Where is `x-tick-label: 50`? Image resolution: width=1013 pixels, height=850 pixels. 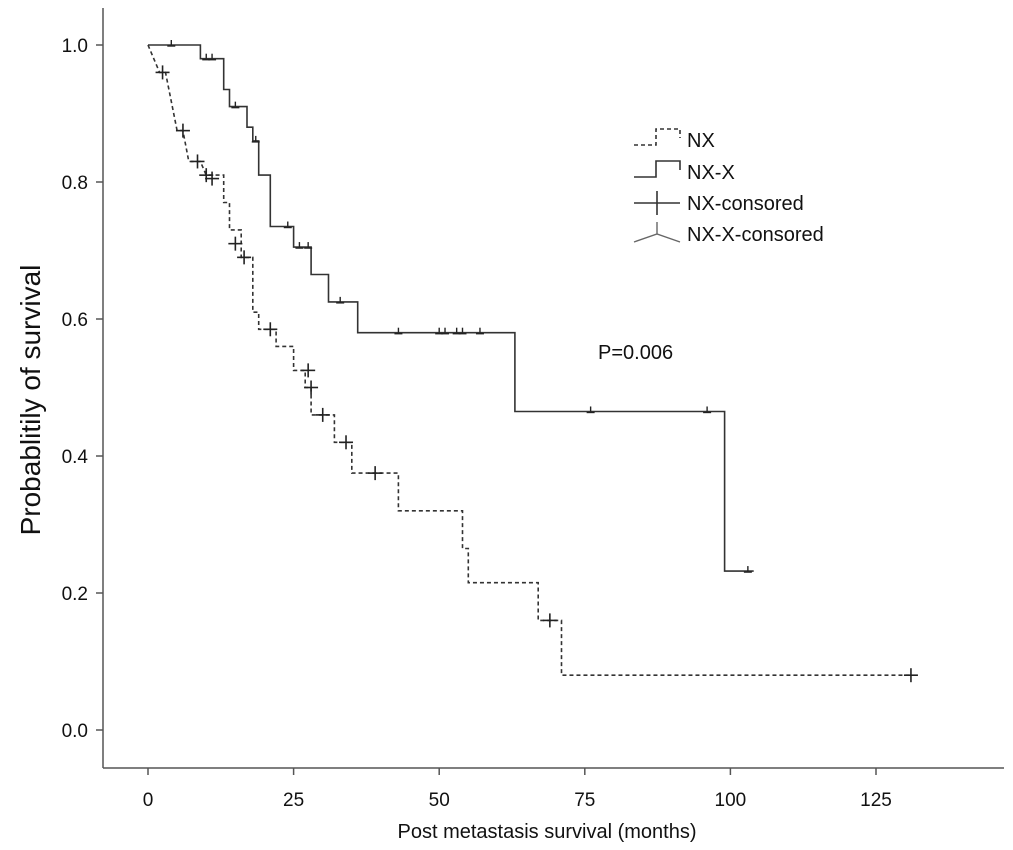
x-tick-label: 50 is located at coordinates (439, 800).